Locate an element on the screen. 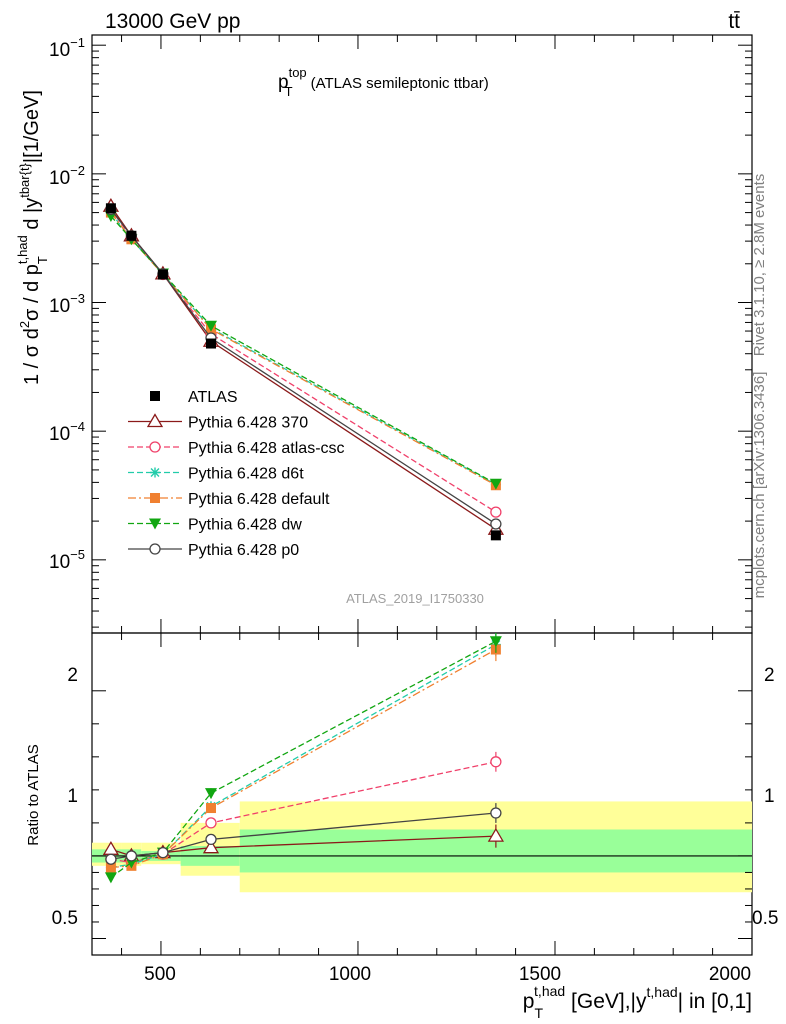 The height and width of the screenshot is (1024, 786). legend-marker-default is located at coordinates (155, 498).